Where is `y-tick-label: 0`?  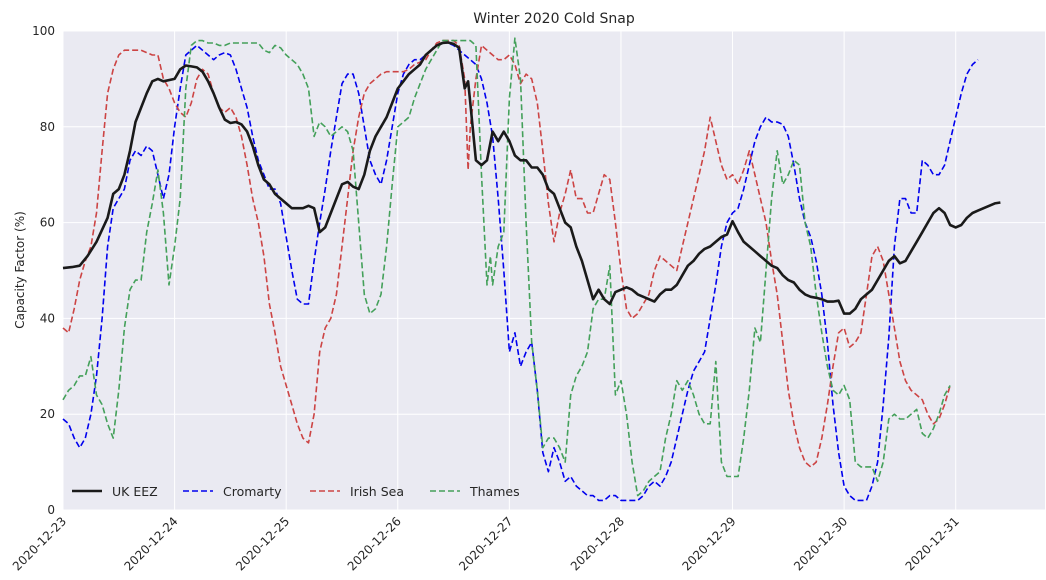
y-tick-label: 0 is located at coordinates (51, 510).